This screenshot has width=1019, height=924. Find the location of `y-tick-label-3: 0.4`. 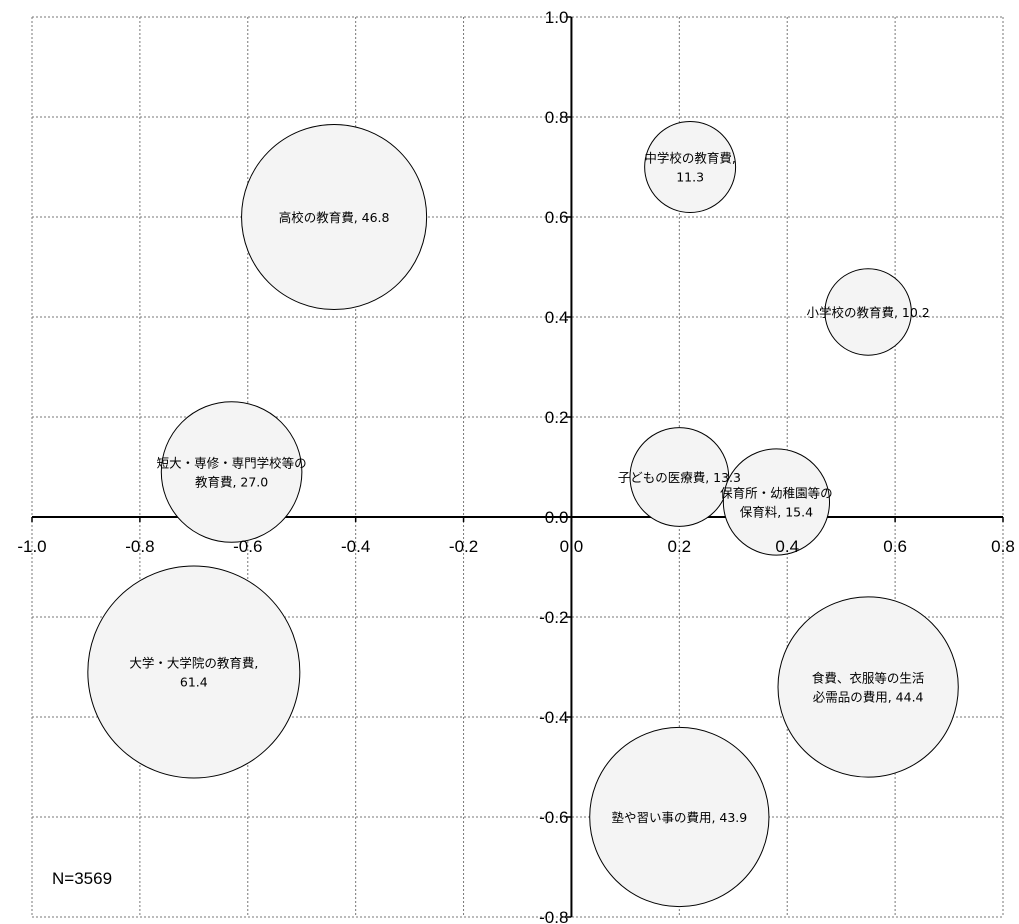

y-tick-label-3: 0.4 is located at coordinates (557, 317).